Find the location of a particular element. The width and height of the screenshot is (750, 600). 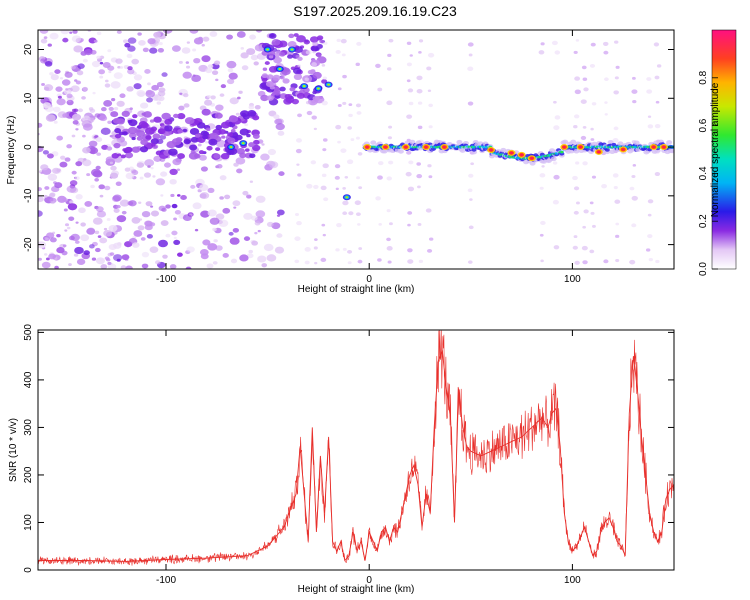

snr-xtick-label: 0 is located at coordinates (369, 580).